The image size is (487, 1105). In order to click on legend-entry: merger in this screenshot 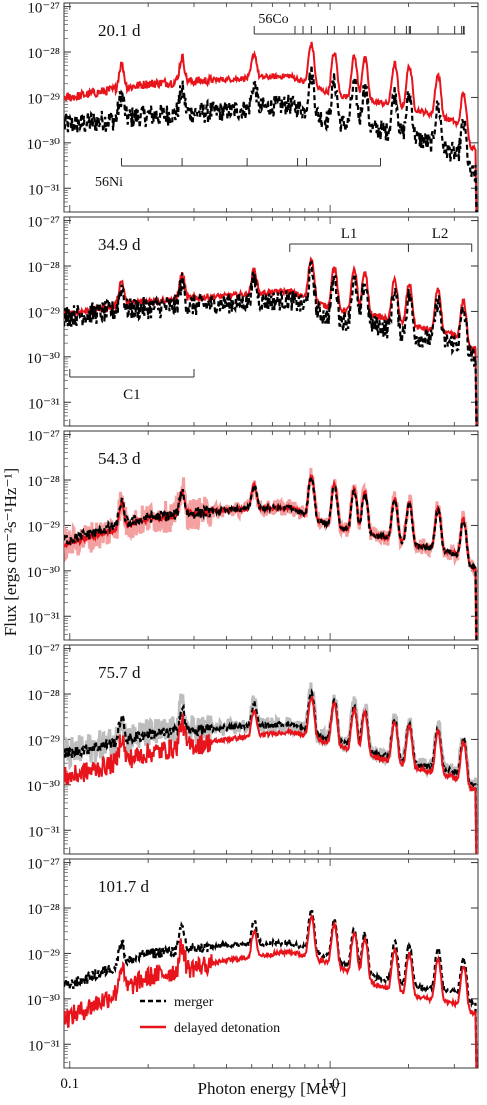, I will do `click(194, 1002)`.